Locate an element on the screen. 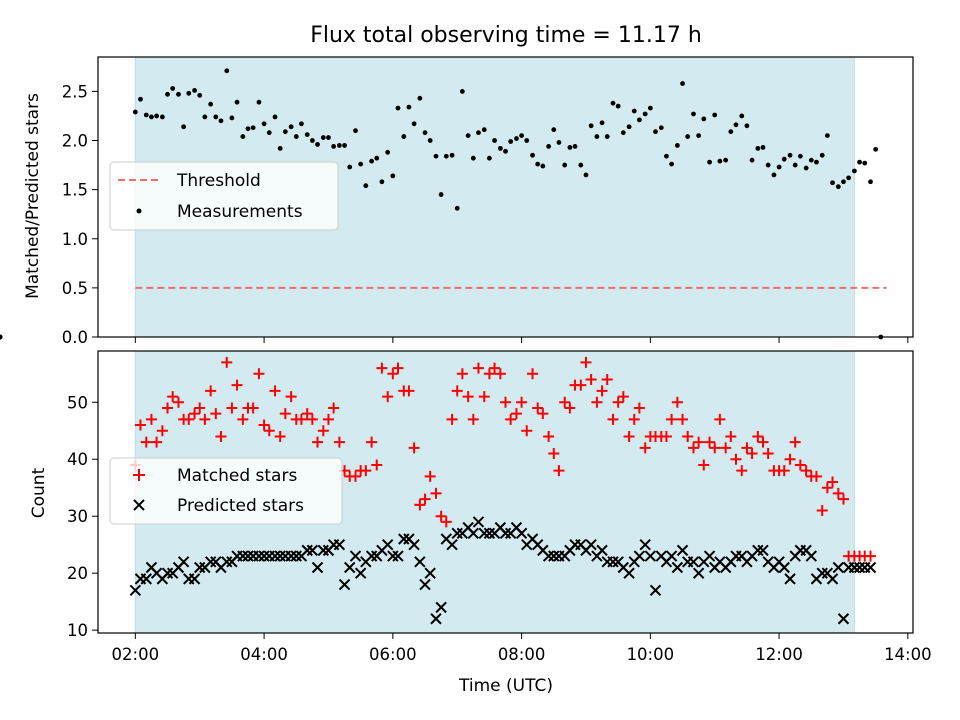 Image resolution: width=960 pixels, height=720 pixels. y-tick-label: 0.0 is located at coordinates (75, 337).